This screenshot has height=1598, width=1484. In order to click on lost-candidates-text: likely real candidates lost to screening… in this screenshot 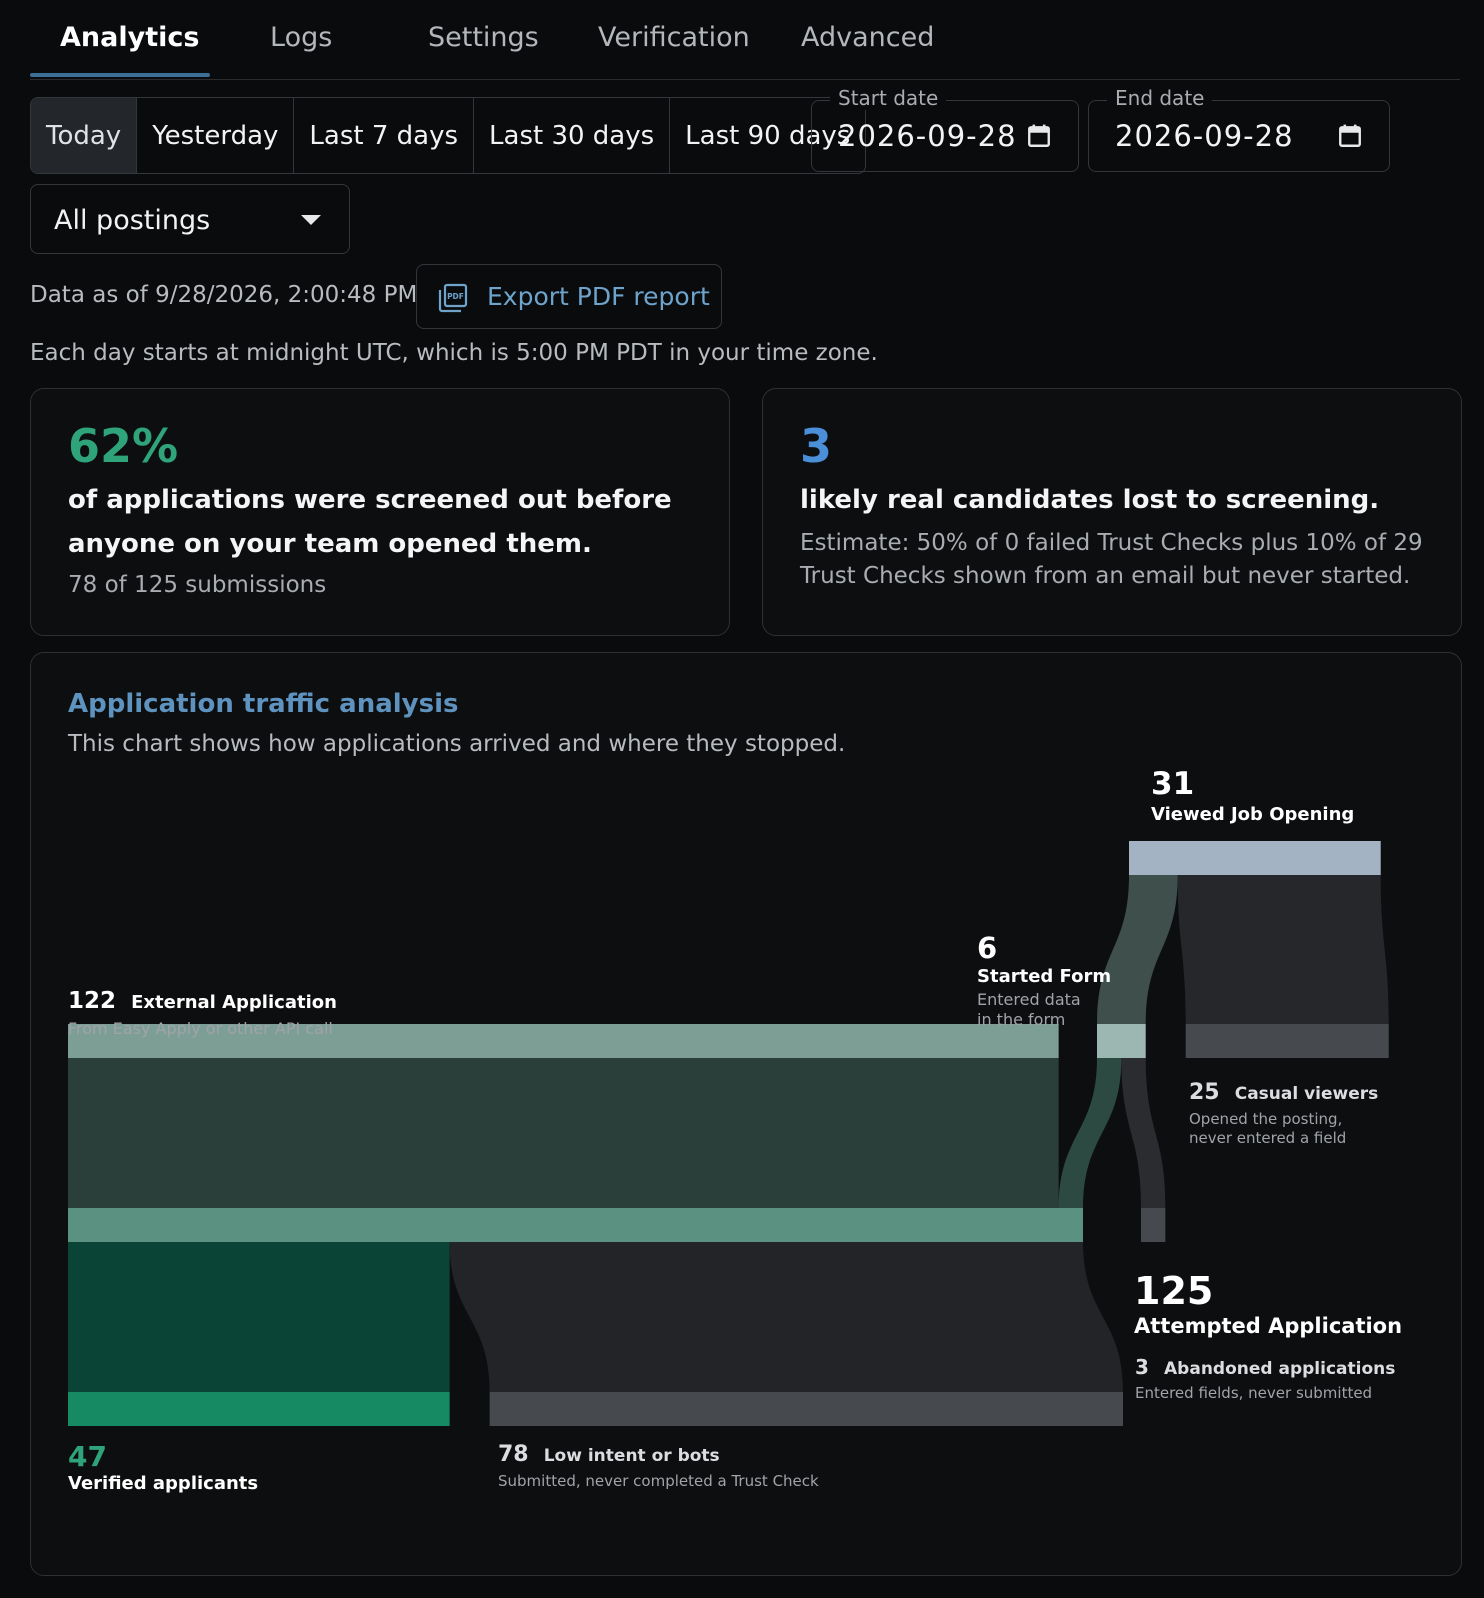, I will do `click(1090, 500)`.